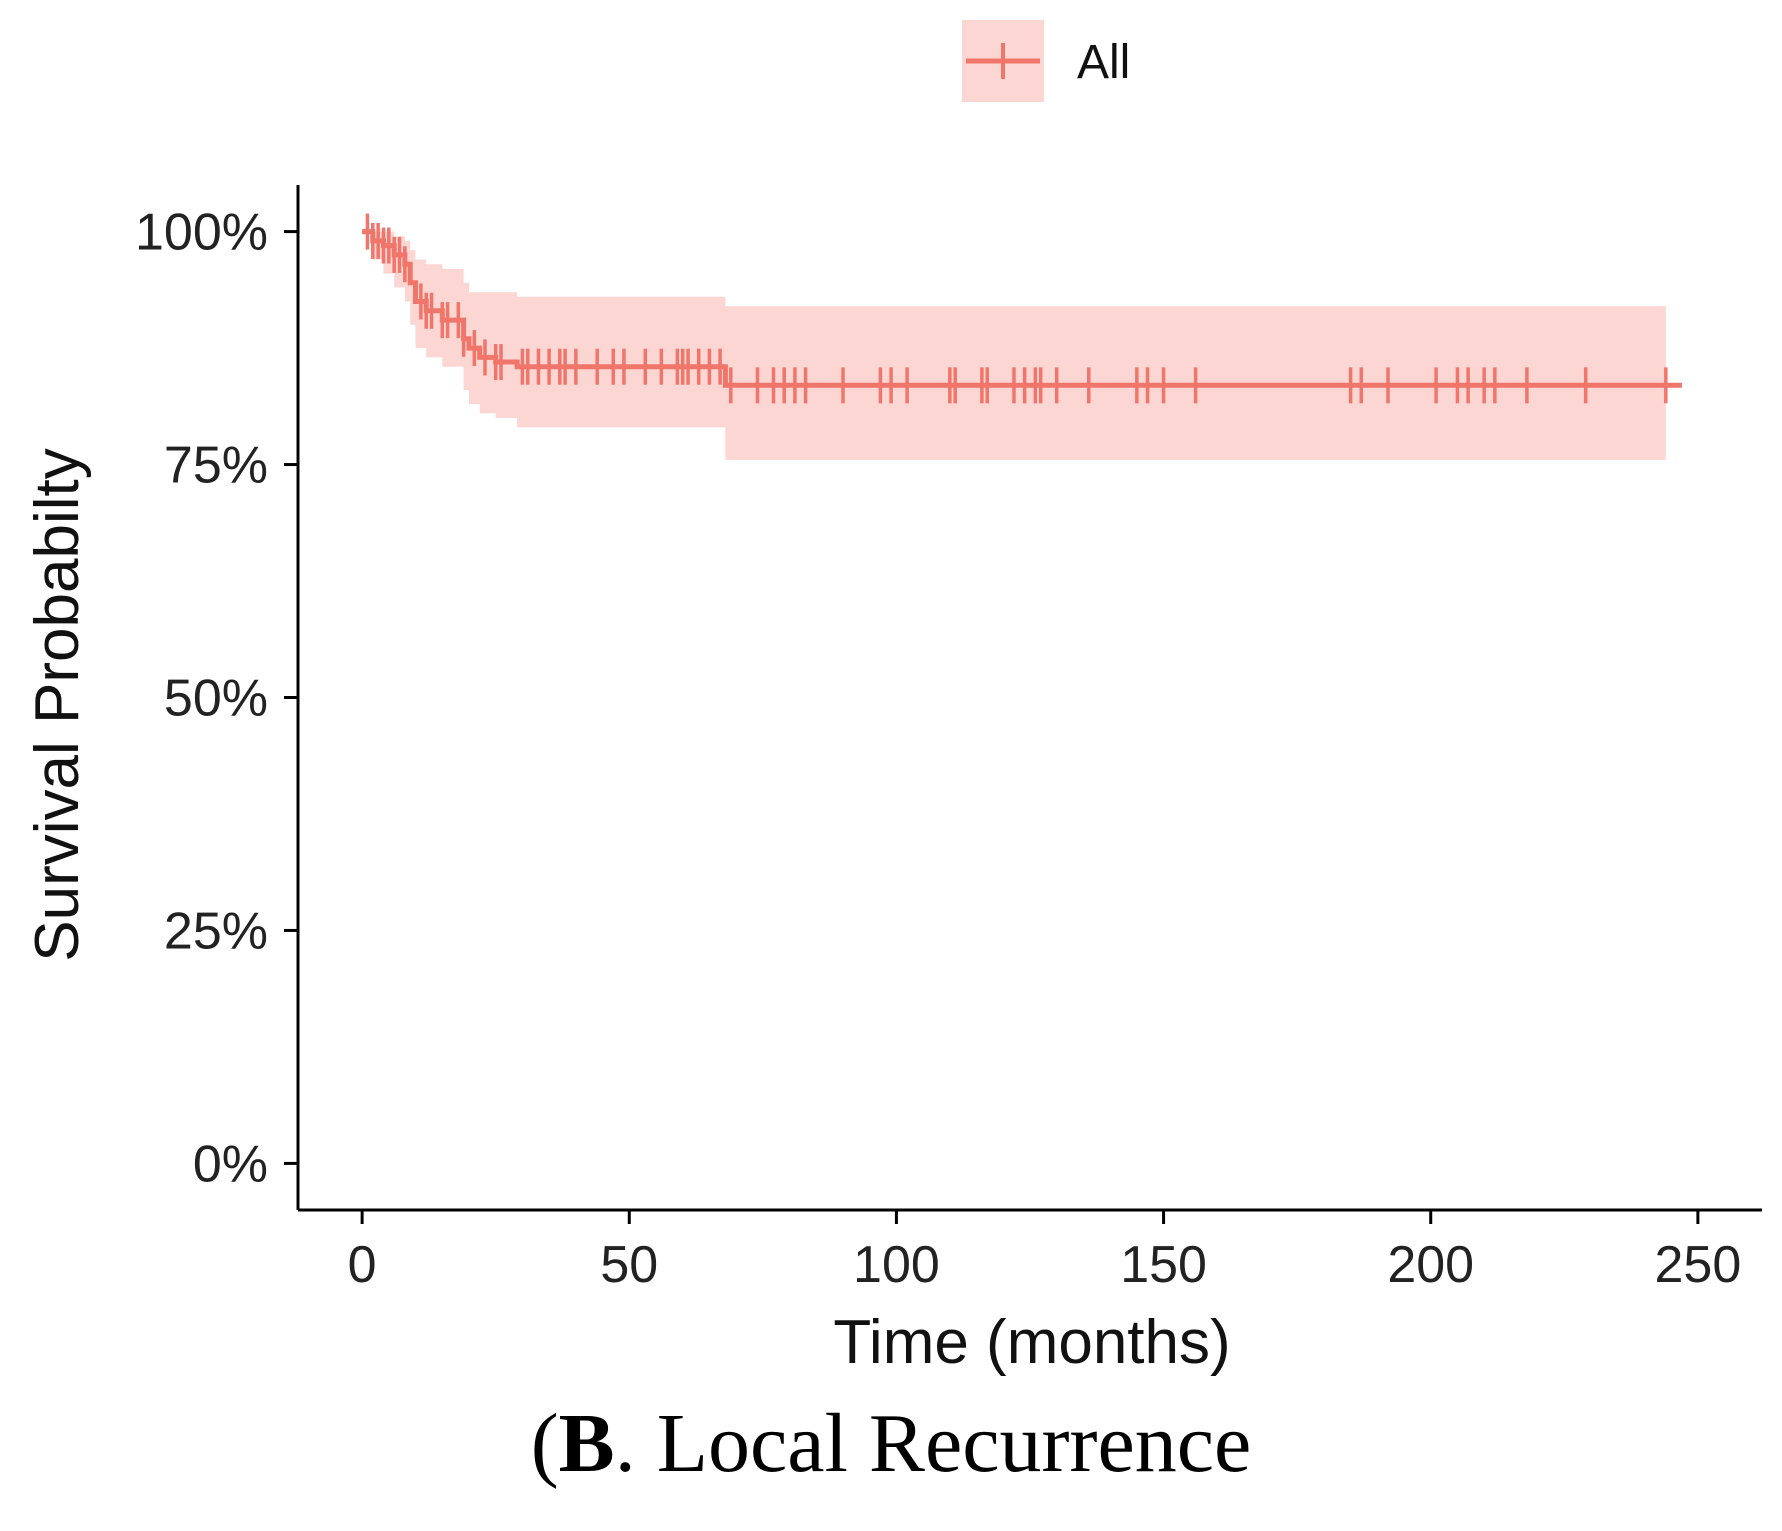 This screenshot has width=1782, height=1531. Describe the element at coordinates (1430, 1265) in the screenshot. I see `x-tick-label: 200` at that location.